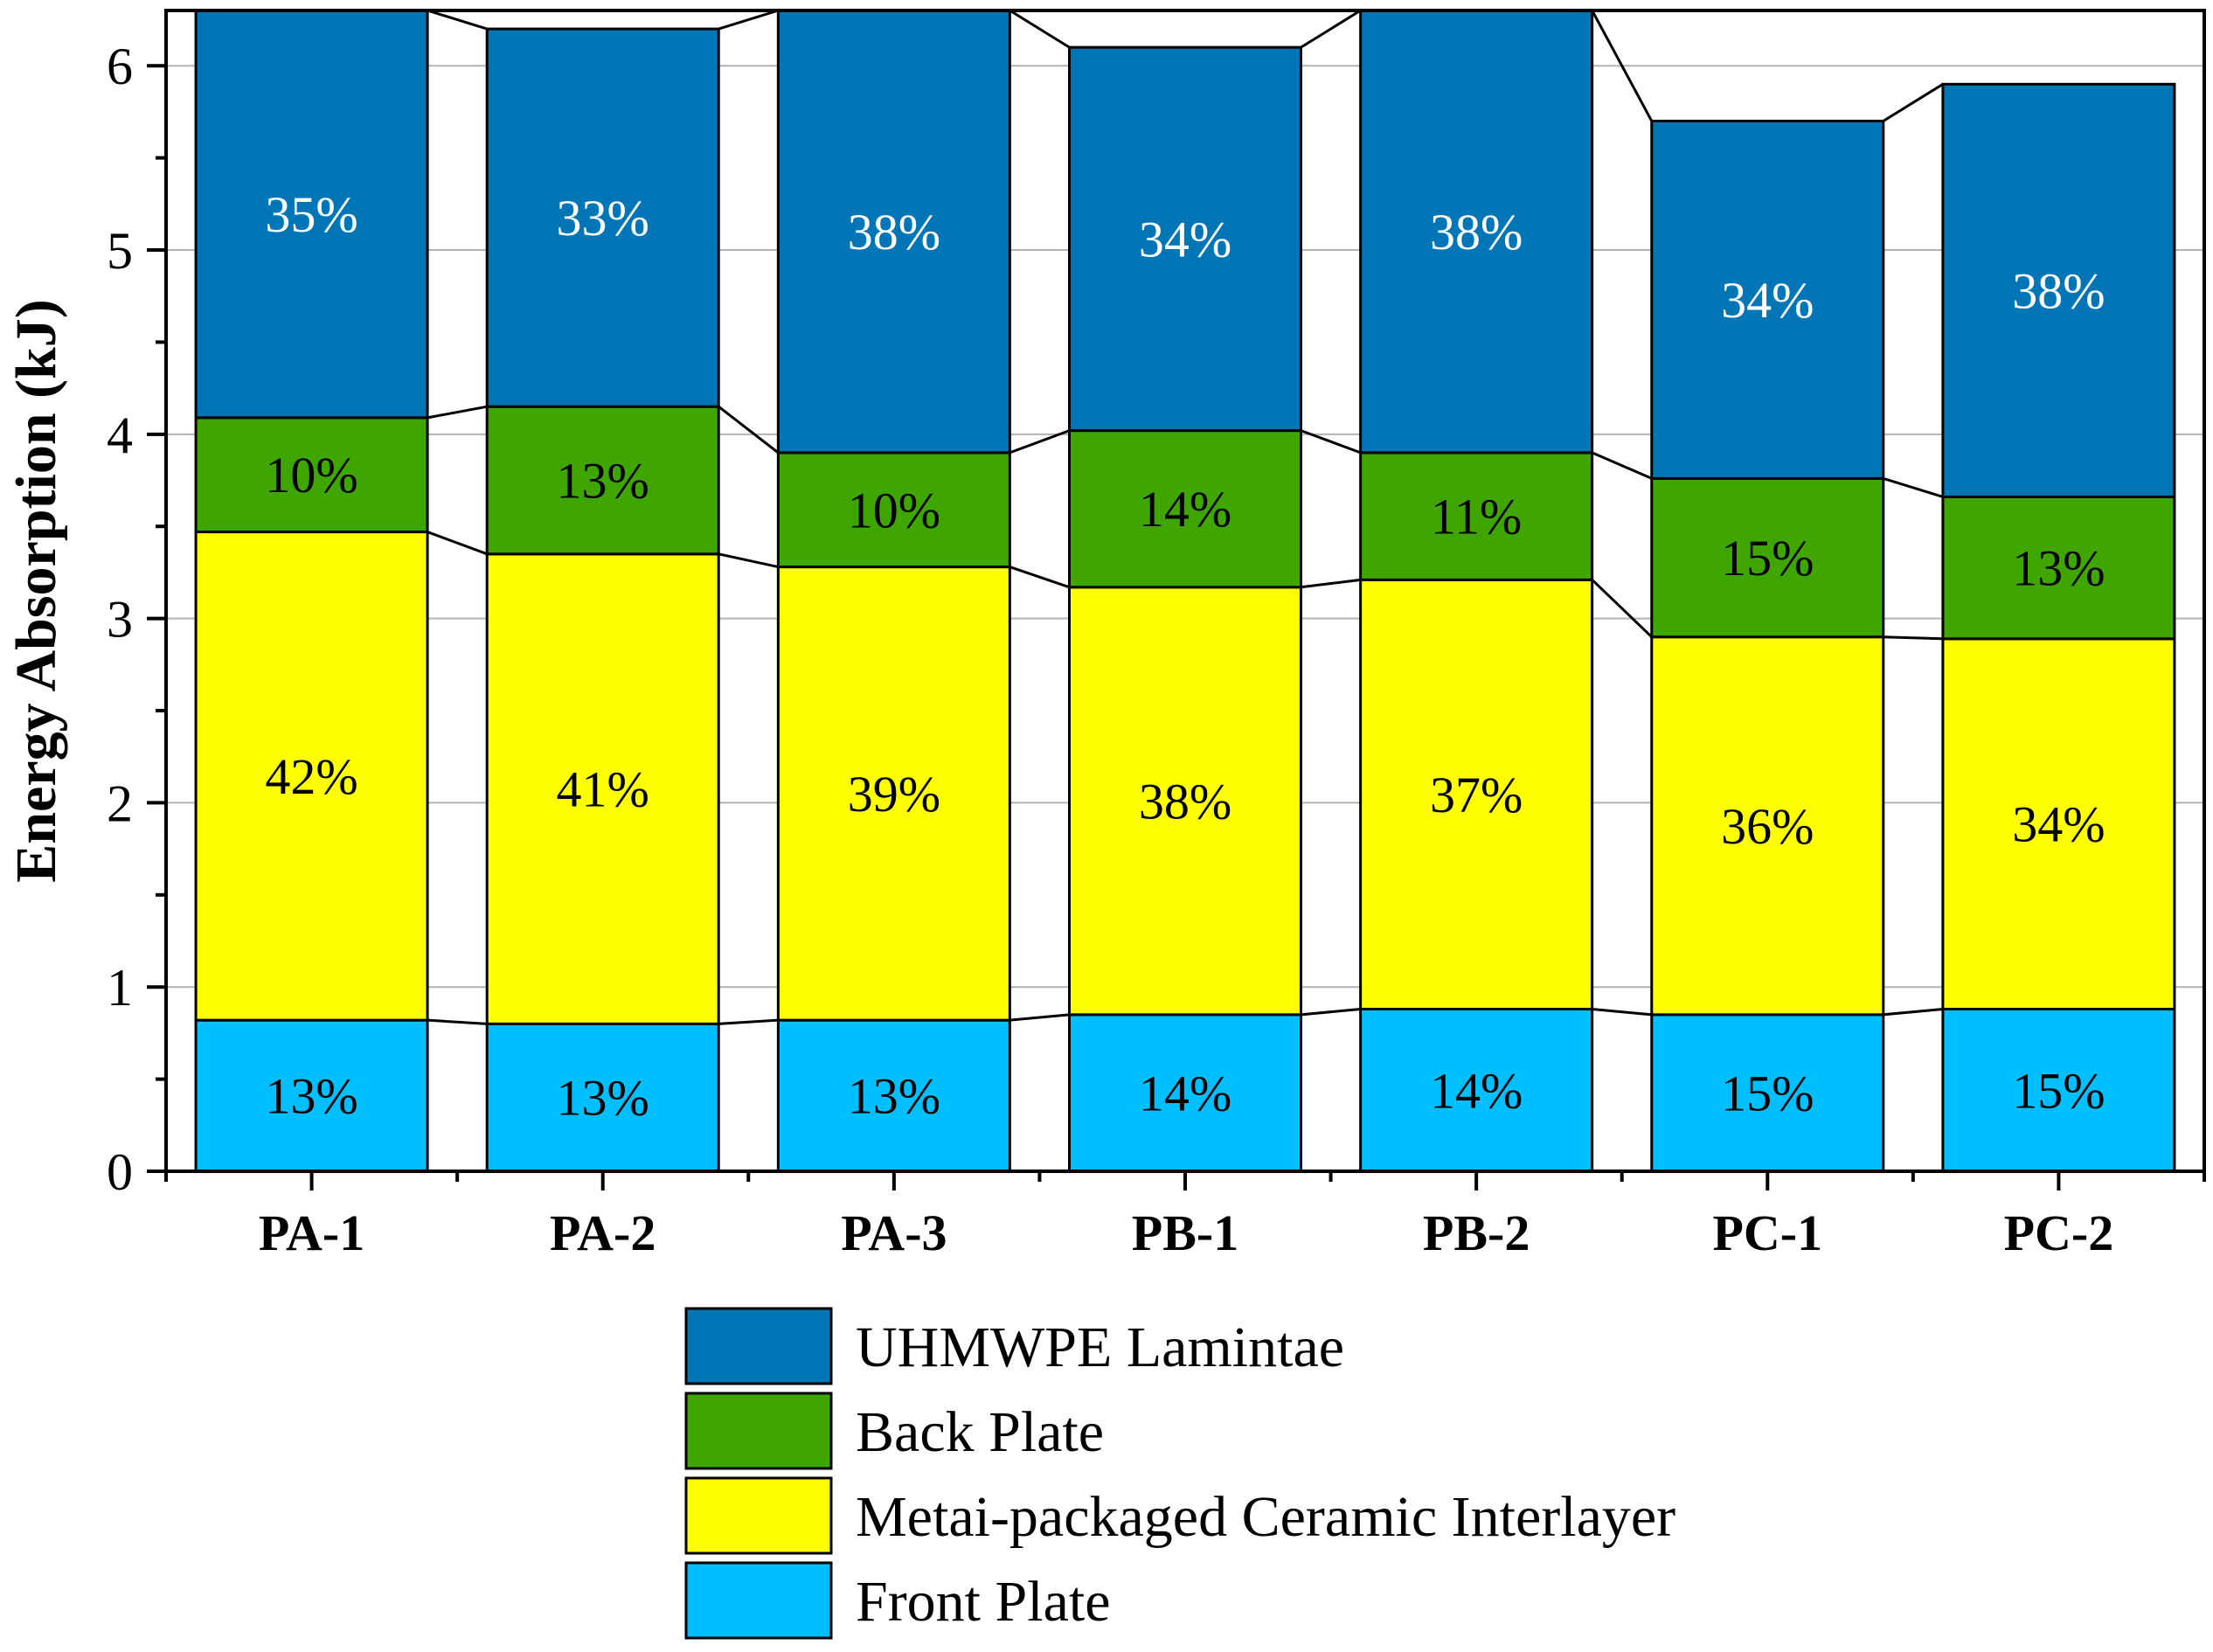  I want to click on segment-percent-label: 42%, so click(311, 777).